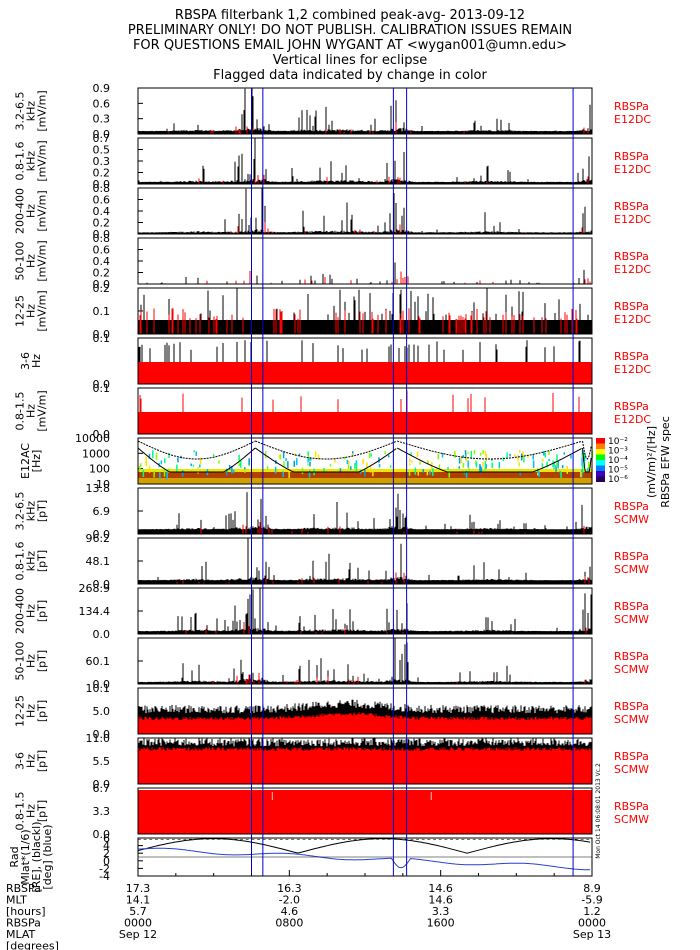 This screenshot has width=700, height=950. Describe the element at coordinates (36, 856) in the screenshot. I see `panel-orbit-ylabel: [RE], (blackl)` at that location.